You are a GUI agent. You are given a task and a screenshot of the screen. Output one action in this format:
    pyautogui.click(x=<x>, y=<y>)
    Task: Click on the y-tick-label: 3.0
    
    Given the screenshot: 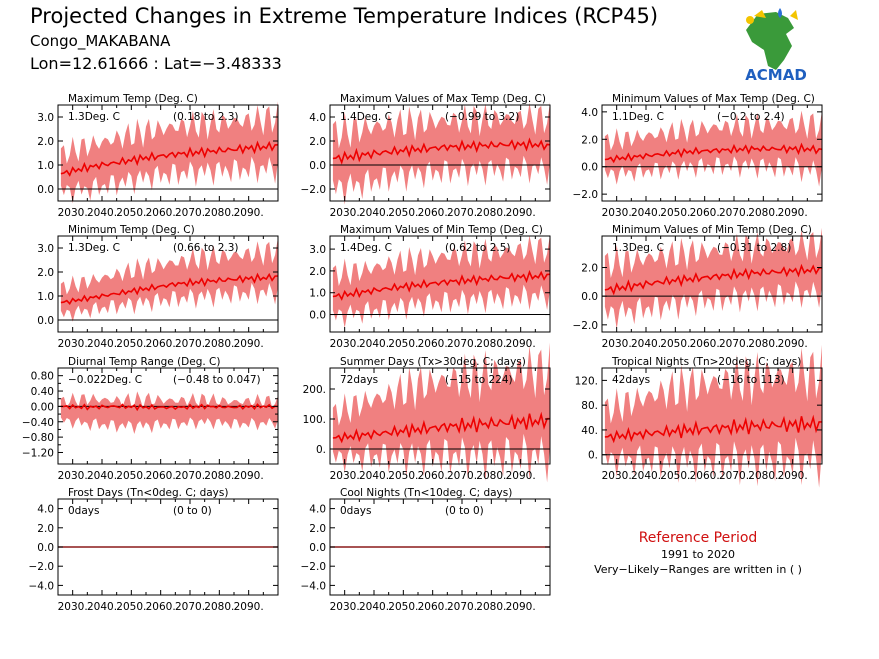 What is the action you would take?
    pyautogui.click(x=45, y=118)
    